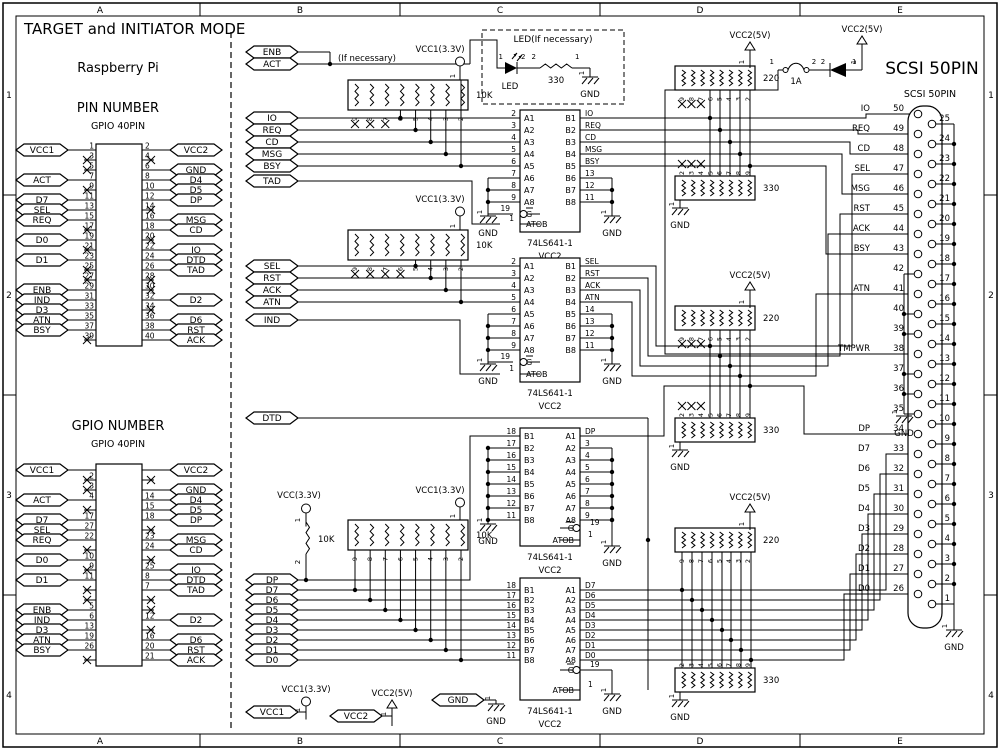 This screenshot has height=750, width=1000. Describe the element at coordinates (196, 341) in the screenshot. I see `signal-flag-label: ACK` at that location.